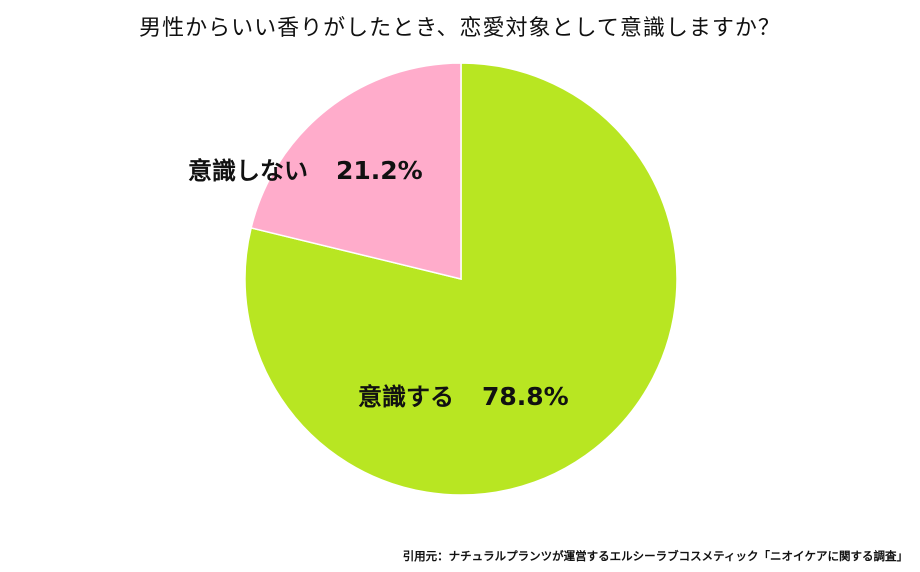 This screenshot has width=920, height=572. I want to click on slice-label-ishiki-shinai: 意識しない 21.2%, so click(305, 168).